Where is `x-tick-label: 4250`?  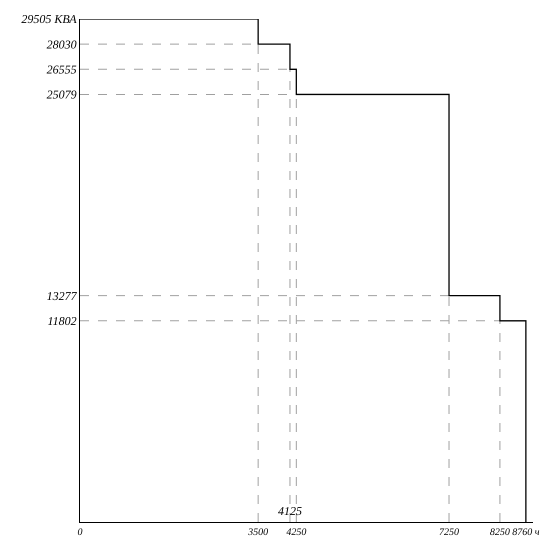 x-tick-label: 4250 is located at coordinates (296, 532).